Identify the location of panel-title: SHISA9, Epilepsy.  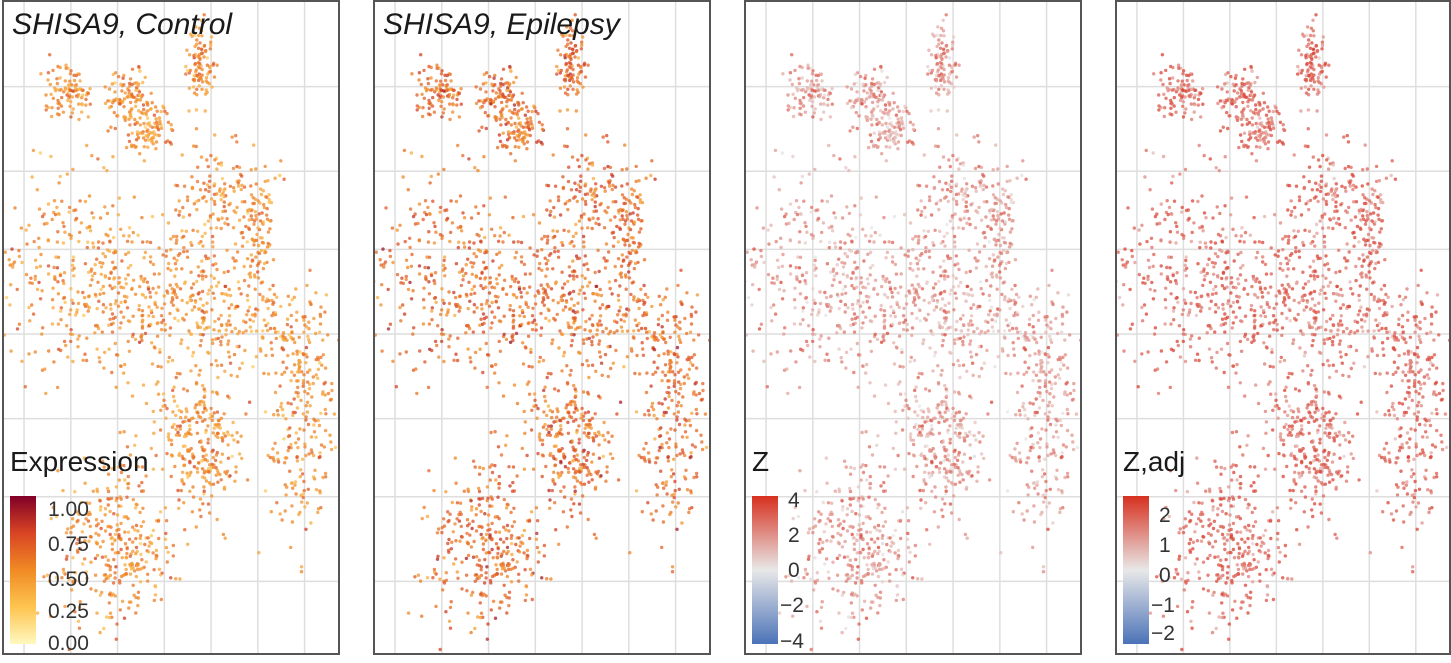
(501, 24).